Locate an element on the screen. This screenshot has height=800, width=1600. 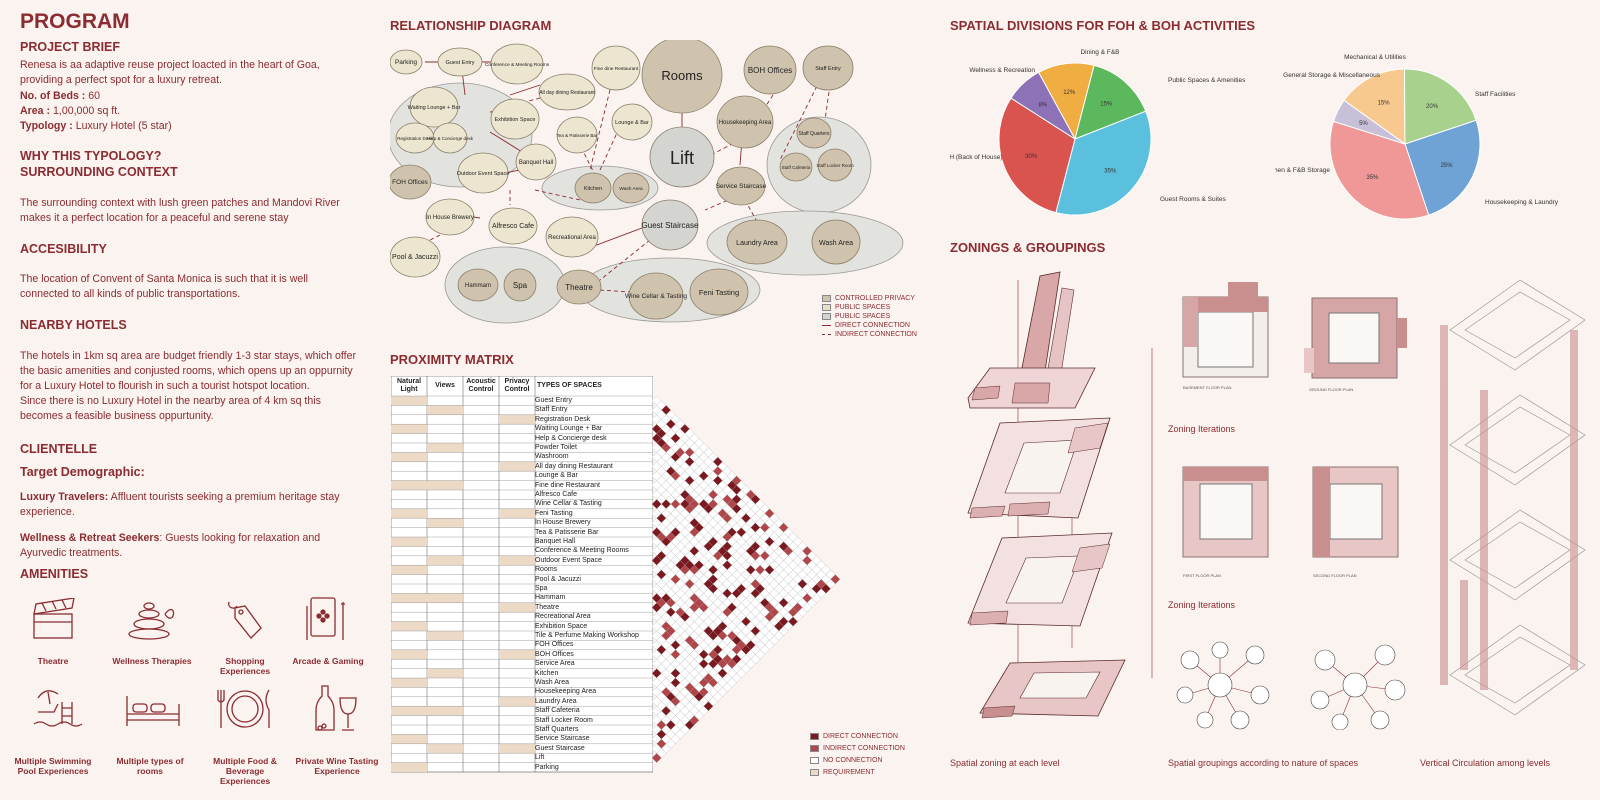
amenity-label: Shopping Experiences is located at coordinates (245, 666).